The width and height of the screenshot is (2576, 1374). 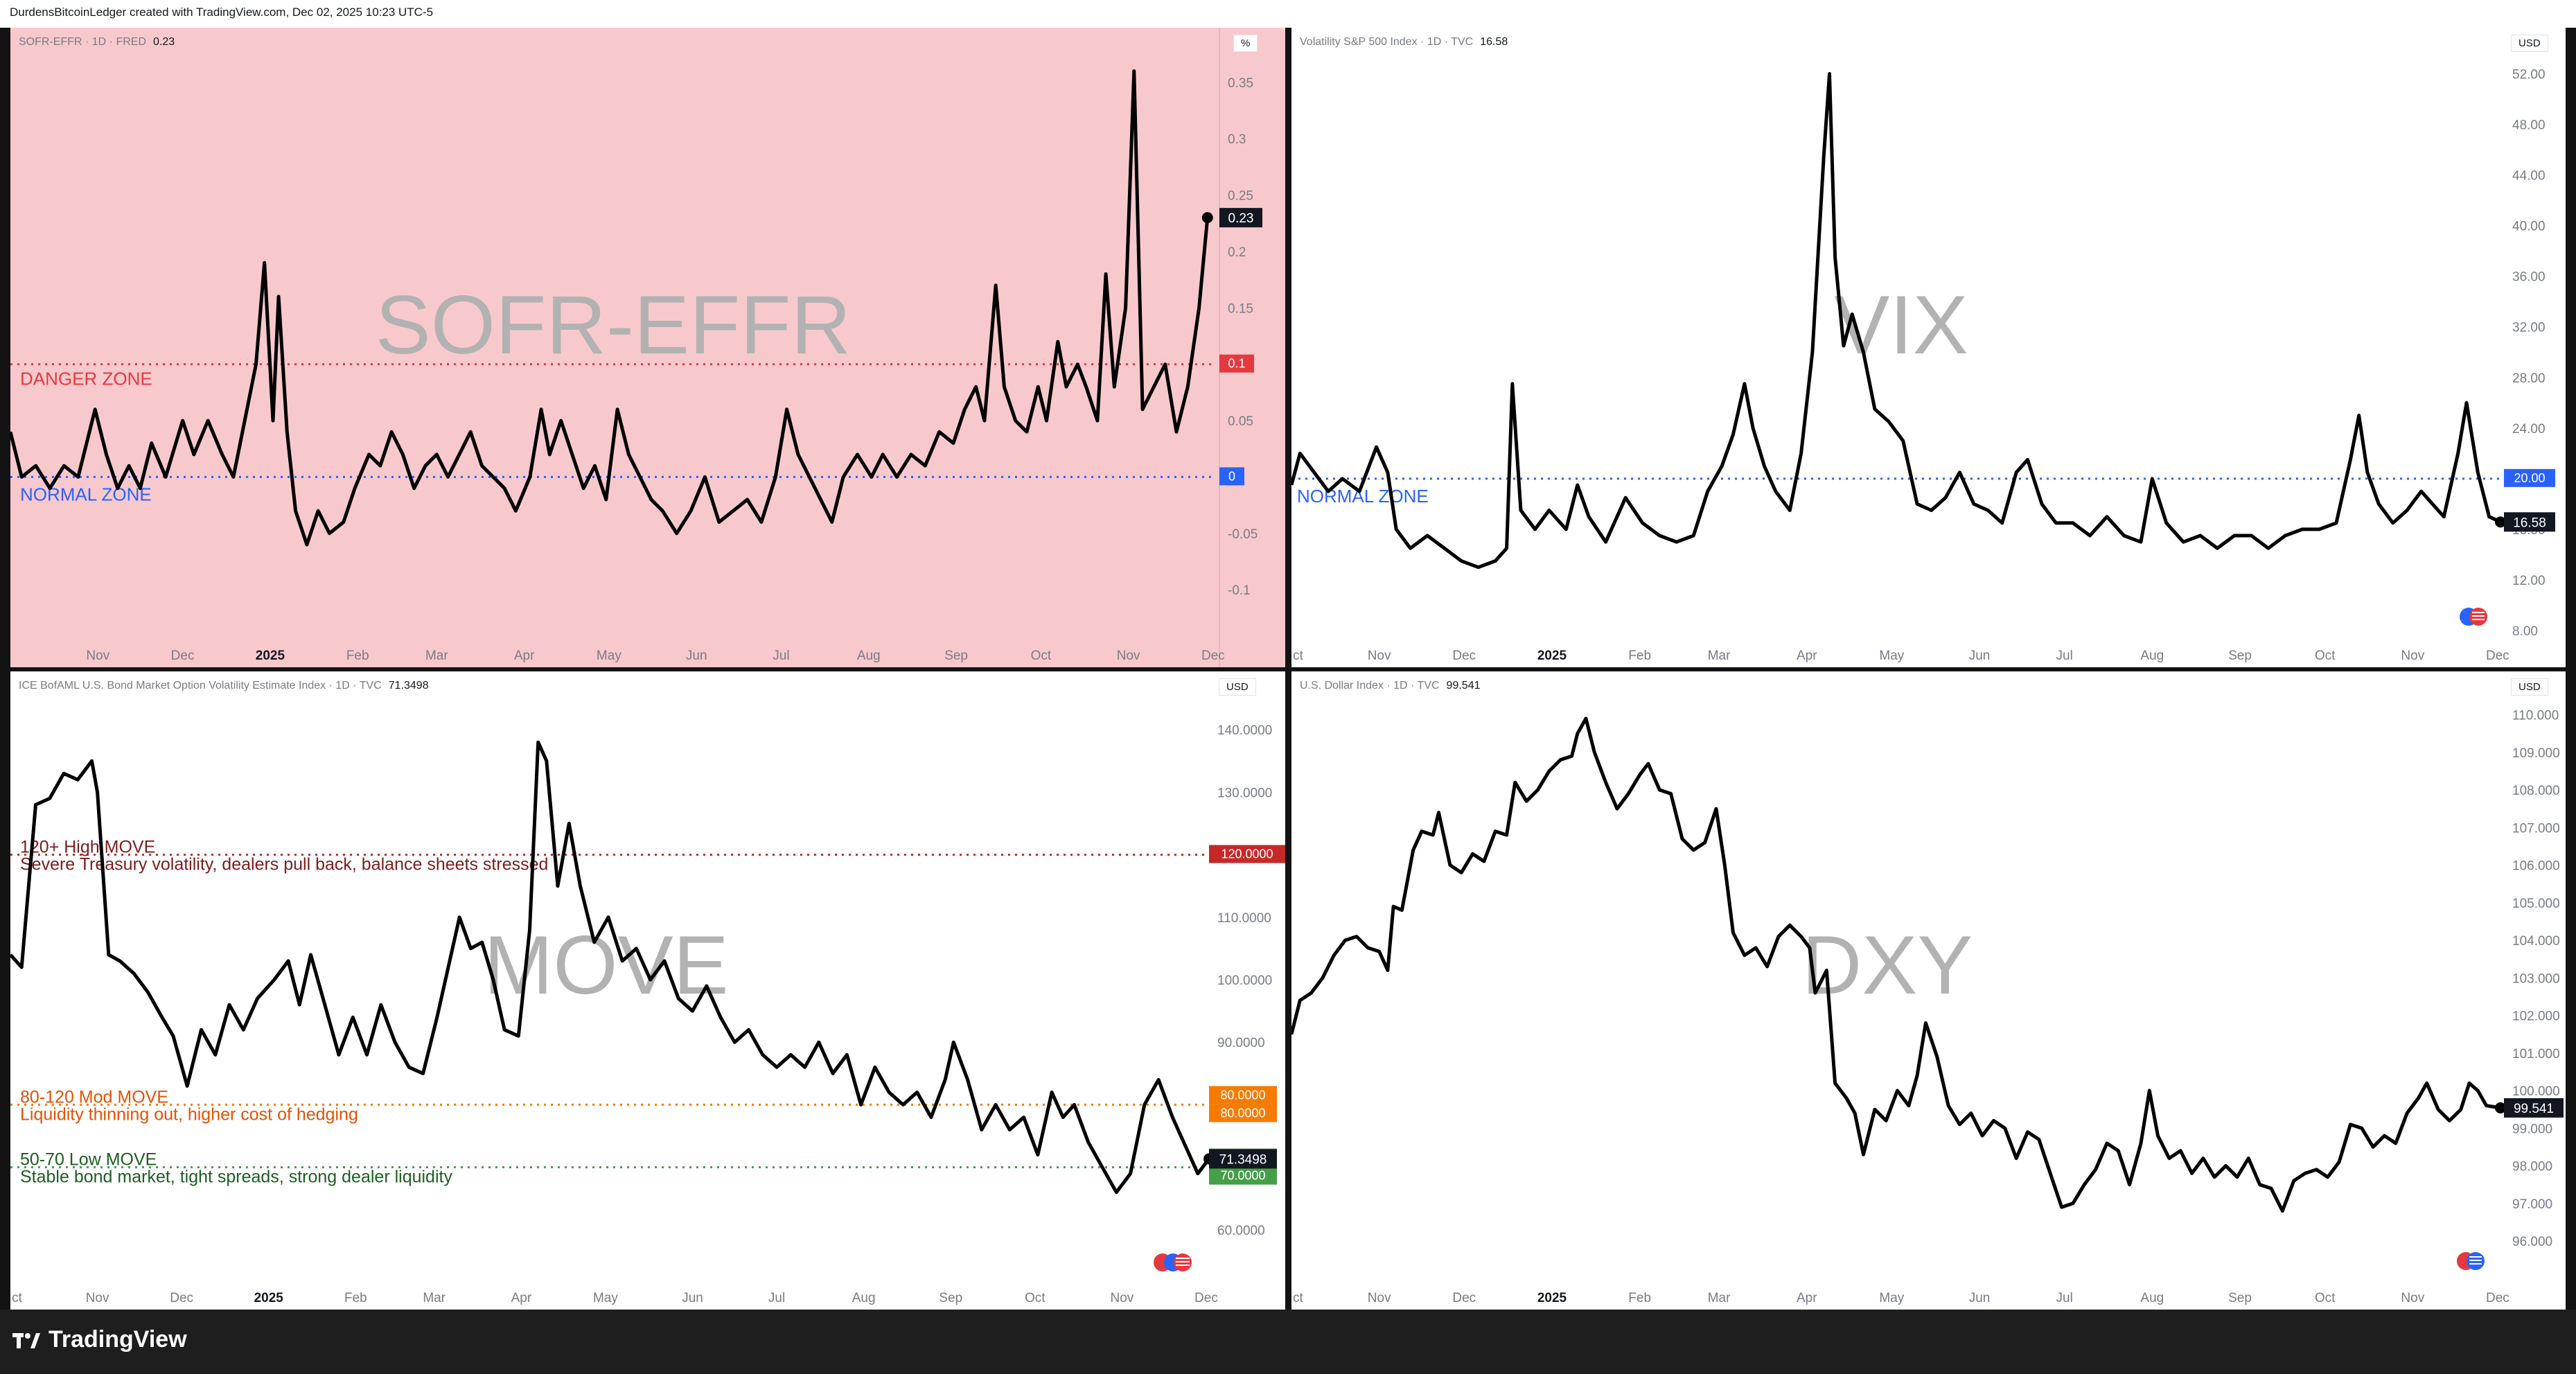 What do you see at coordinates (408, 686) in the screenshot?
I see `legend-value: 71.3498` at bounding box center [408, 686].